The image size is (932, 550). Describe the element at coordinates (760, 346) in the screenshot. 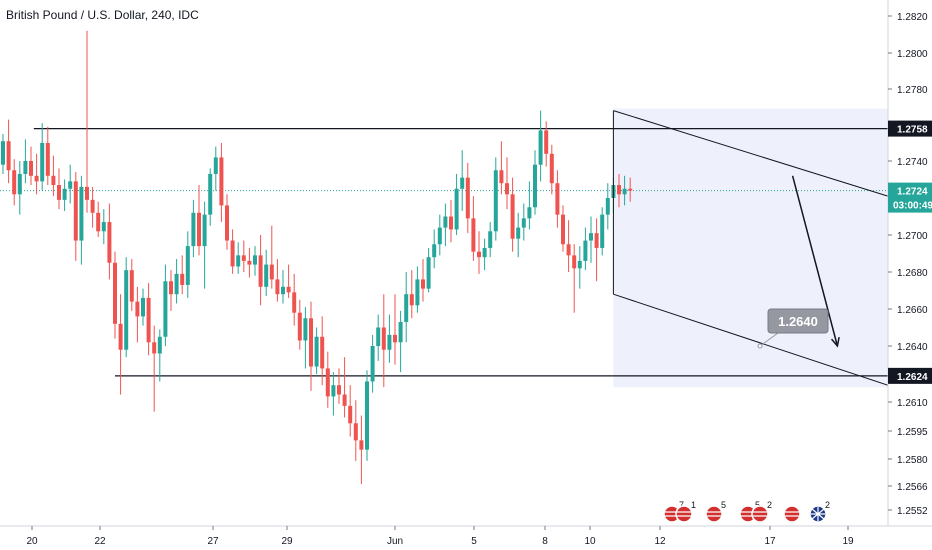

I see `callout-anchor` at that location.